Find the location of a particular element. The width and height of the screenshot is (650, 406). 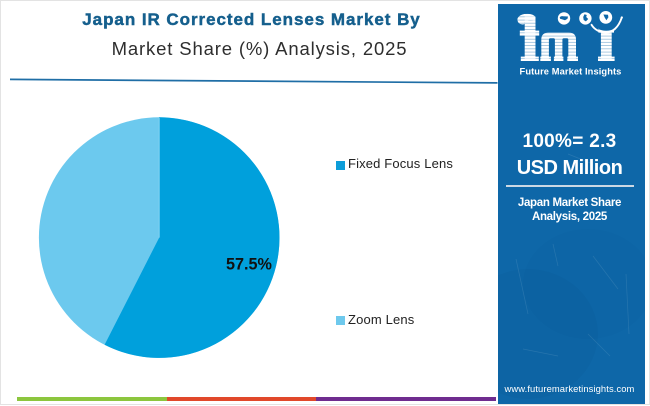

svg-text: 57.5% is located at coordinates (249, 265).